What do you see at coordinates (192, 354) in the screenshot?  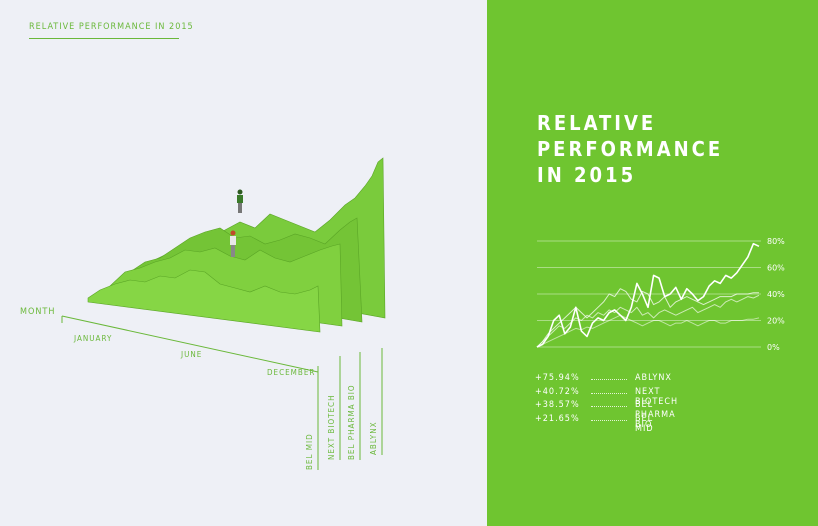 I see `month-label-june: JUNE` at bounding box center [192, 354].